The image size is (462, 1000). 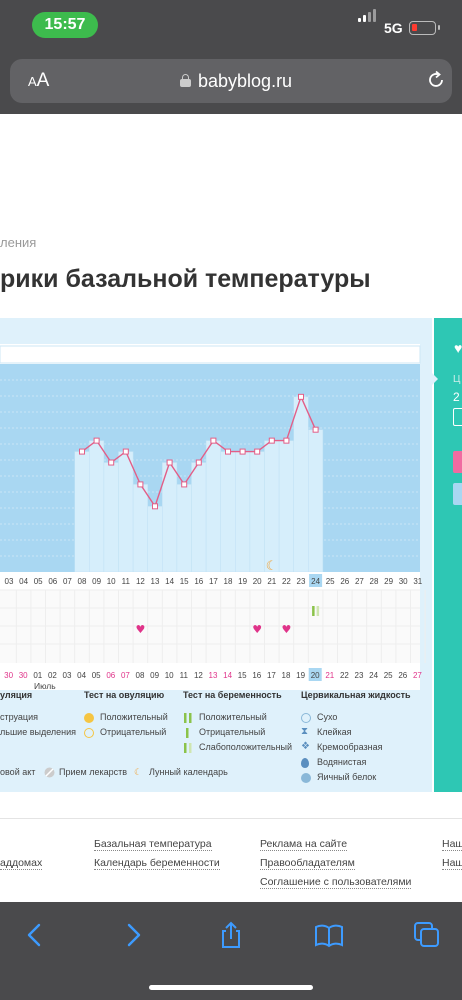 I want to click on cycle-day-label: 17, so click(x=271, y=675).